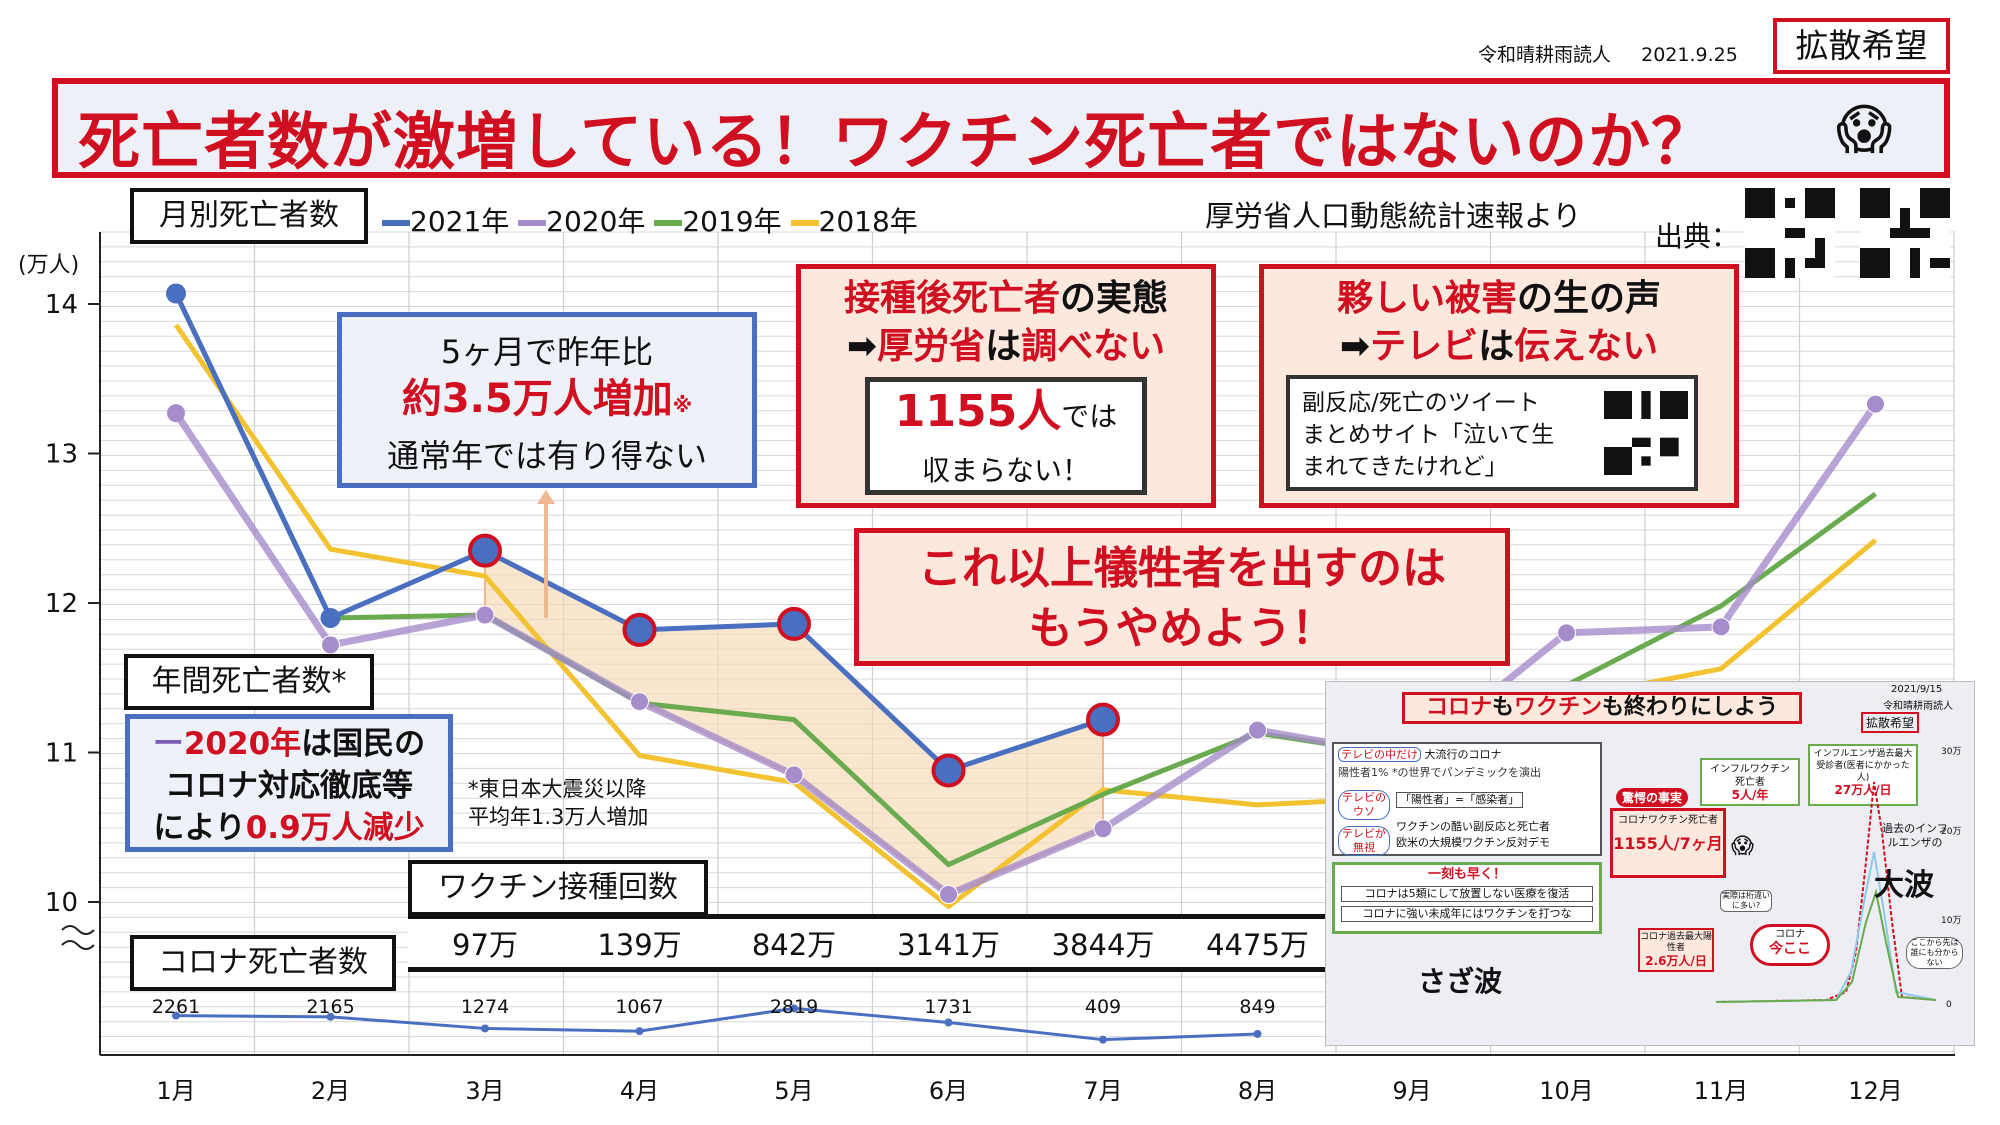  Describe the element at coordinates (1426, 298) in the screenshot. I see `tv-red-1: 夥しい被害` at that location.